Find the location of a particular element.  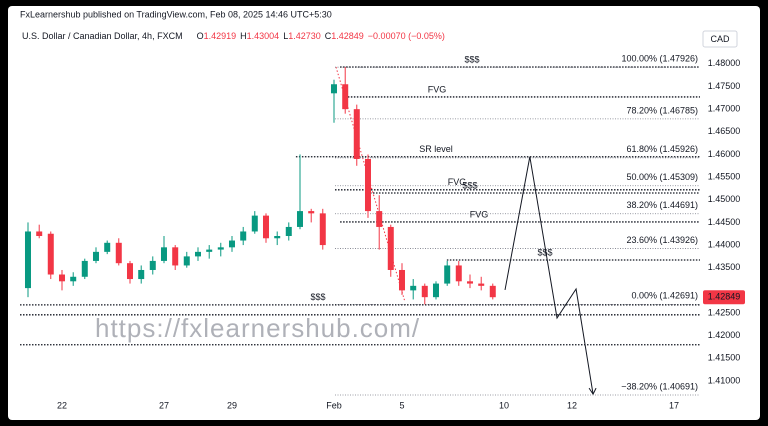

ohlc-value: 1.42730 is located at coordinates (304, 36).